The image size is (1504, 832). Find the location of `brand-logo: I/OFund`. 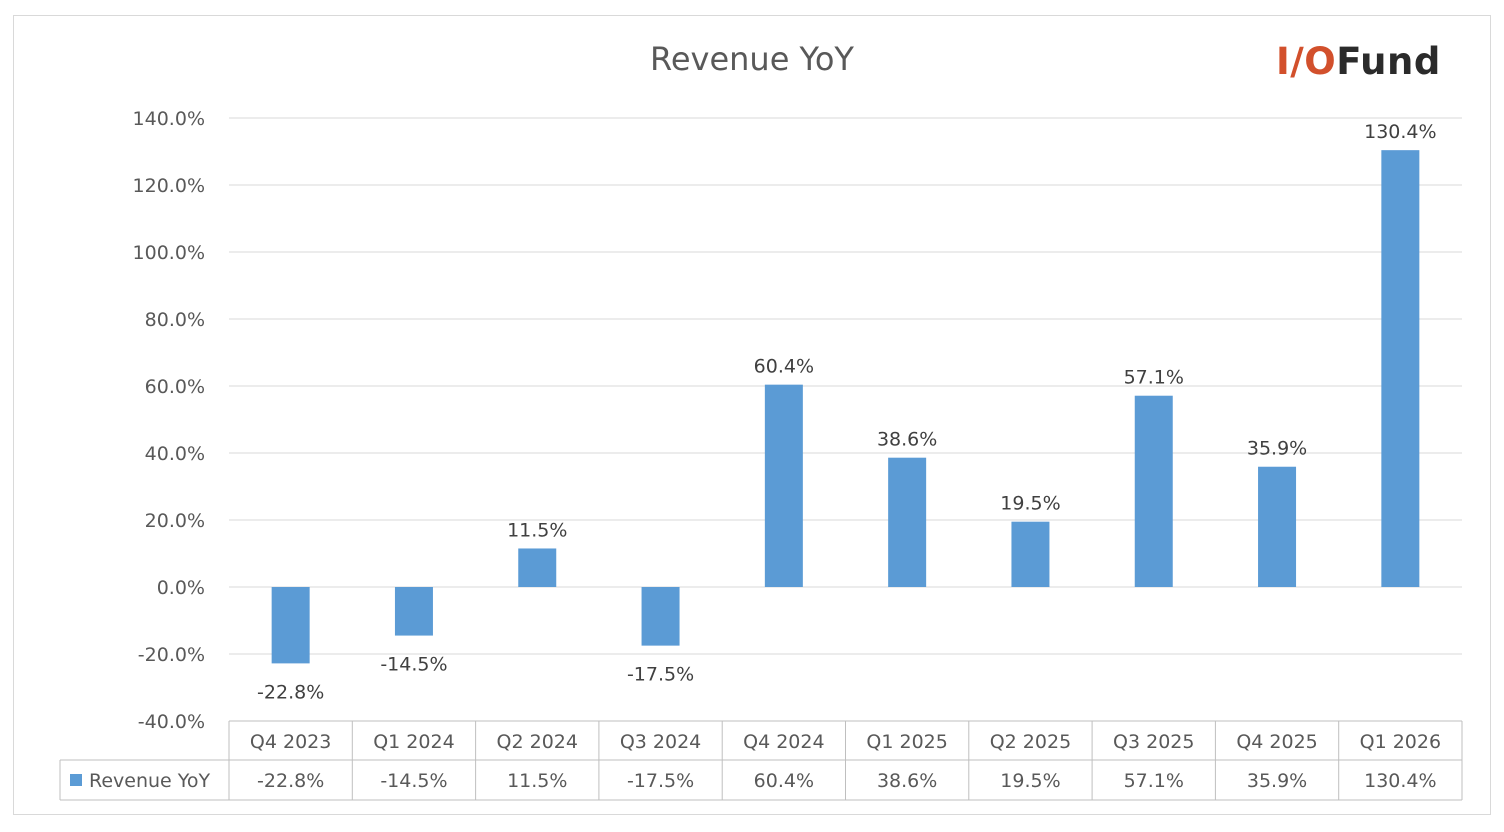

brand-logo: I/OFund is located at coordinates (1358, 61).